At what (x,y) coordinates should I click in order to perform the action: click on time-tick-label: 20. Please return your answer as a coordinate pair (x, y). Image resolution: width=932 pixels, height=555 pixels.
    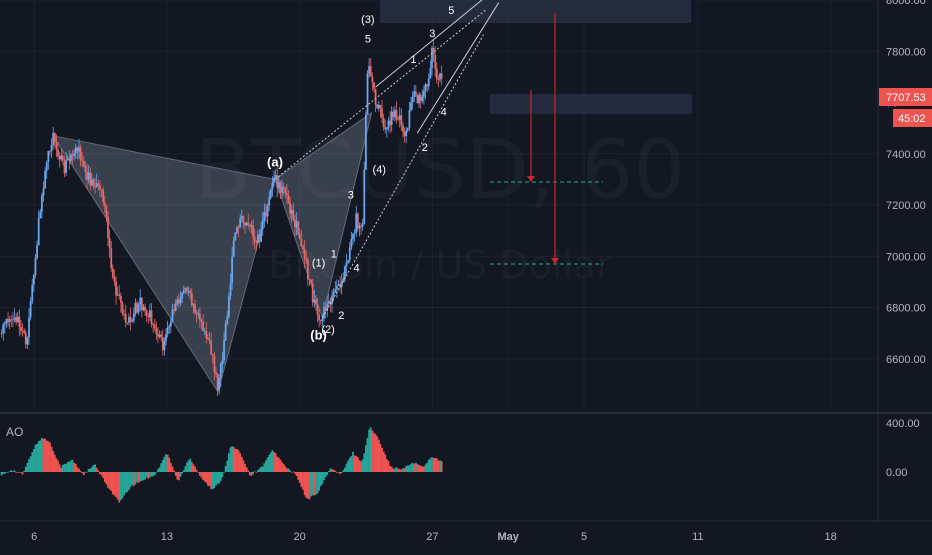
    Looking at the image, I should click on (299, 537).